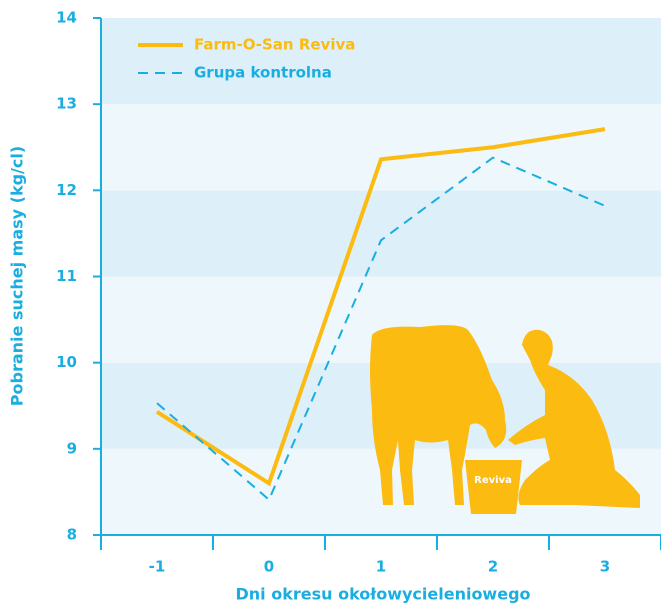 This screenshot has height=607, width=661. Describe the element at coordinates (493, 567) in the screenshot. I see `x-tick-label: 2` at that location.